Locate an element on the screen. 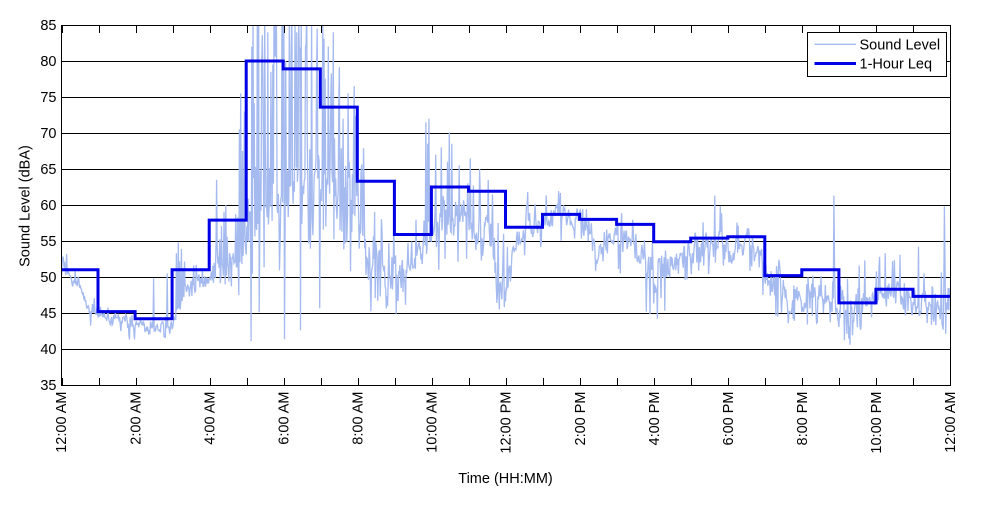 The image size is (1000, 505). svg-text: 65 is located at coordinates (48, 170).